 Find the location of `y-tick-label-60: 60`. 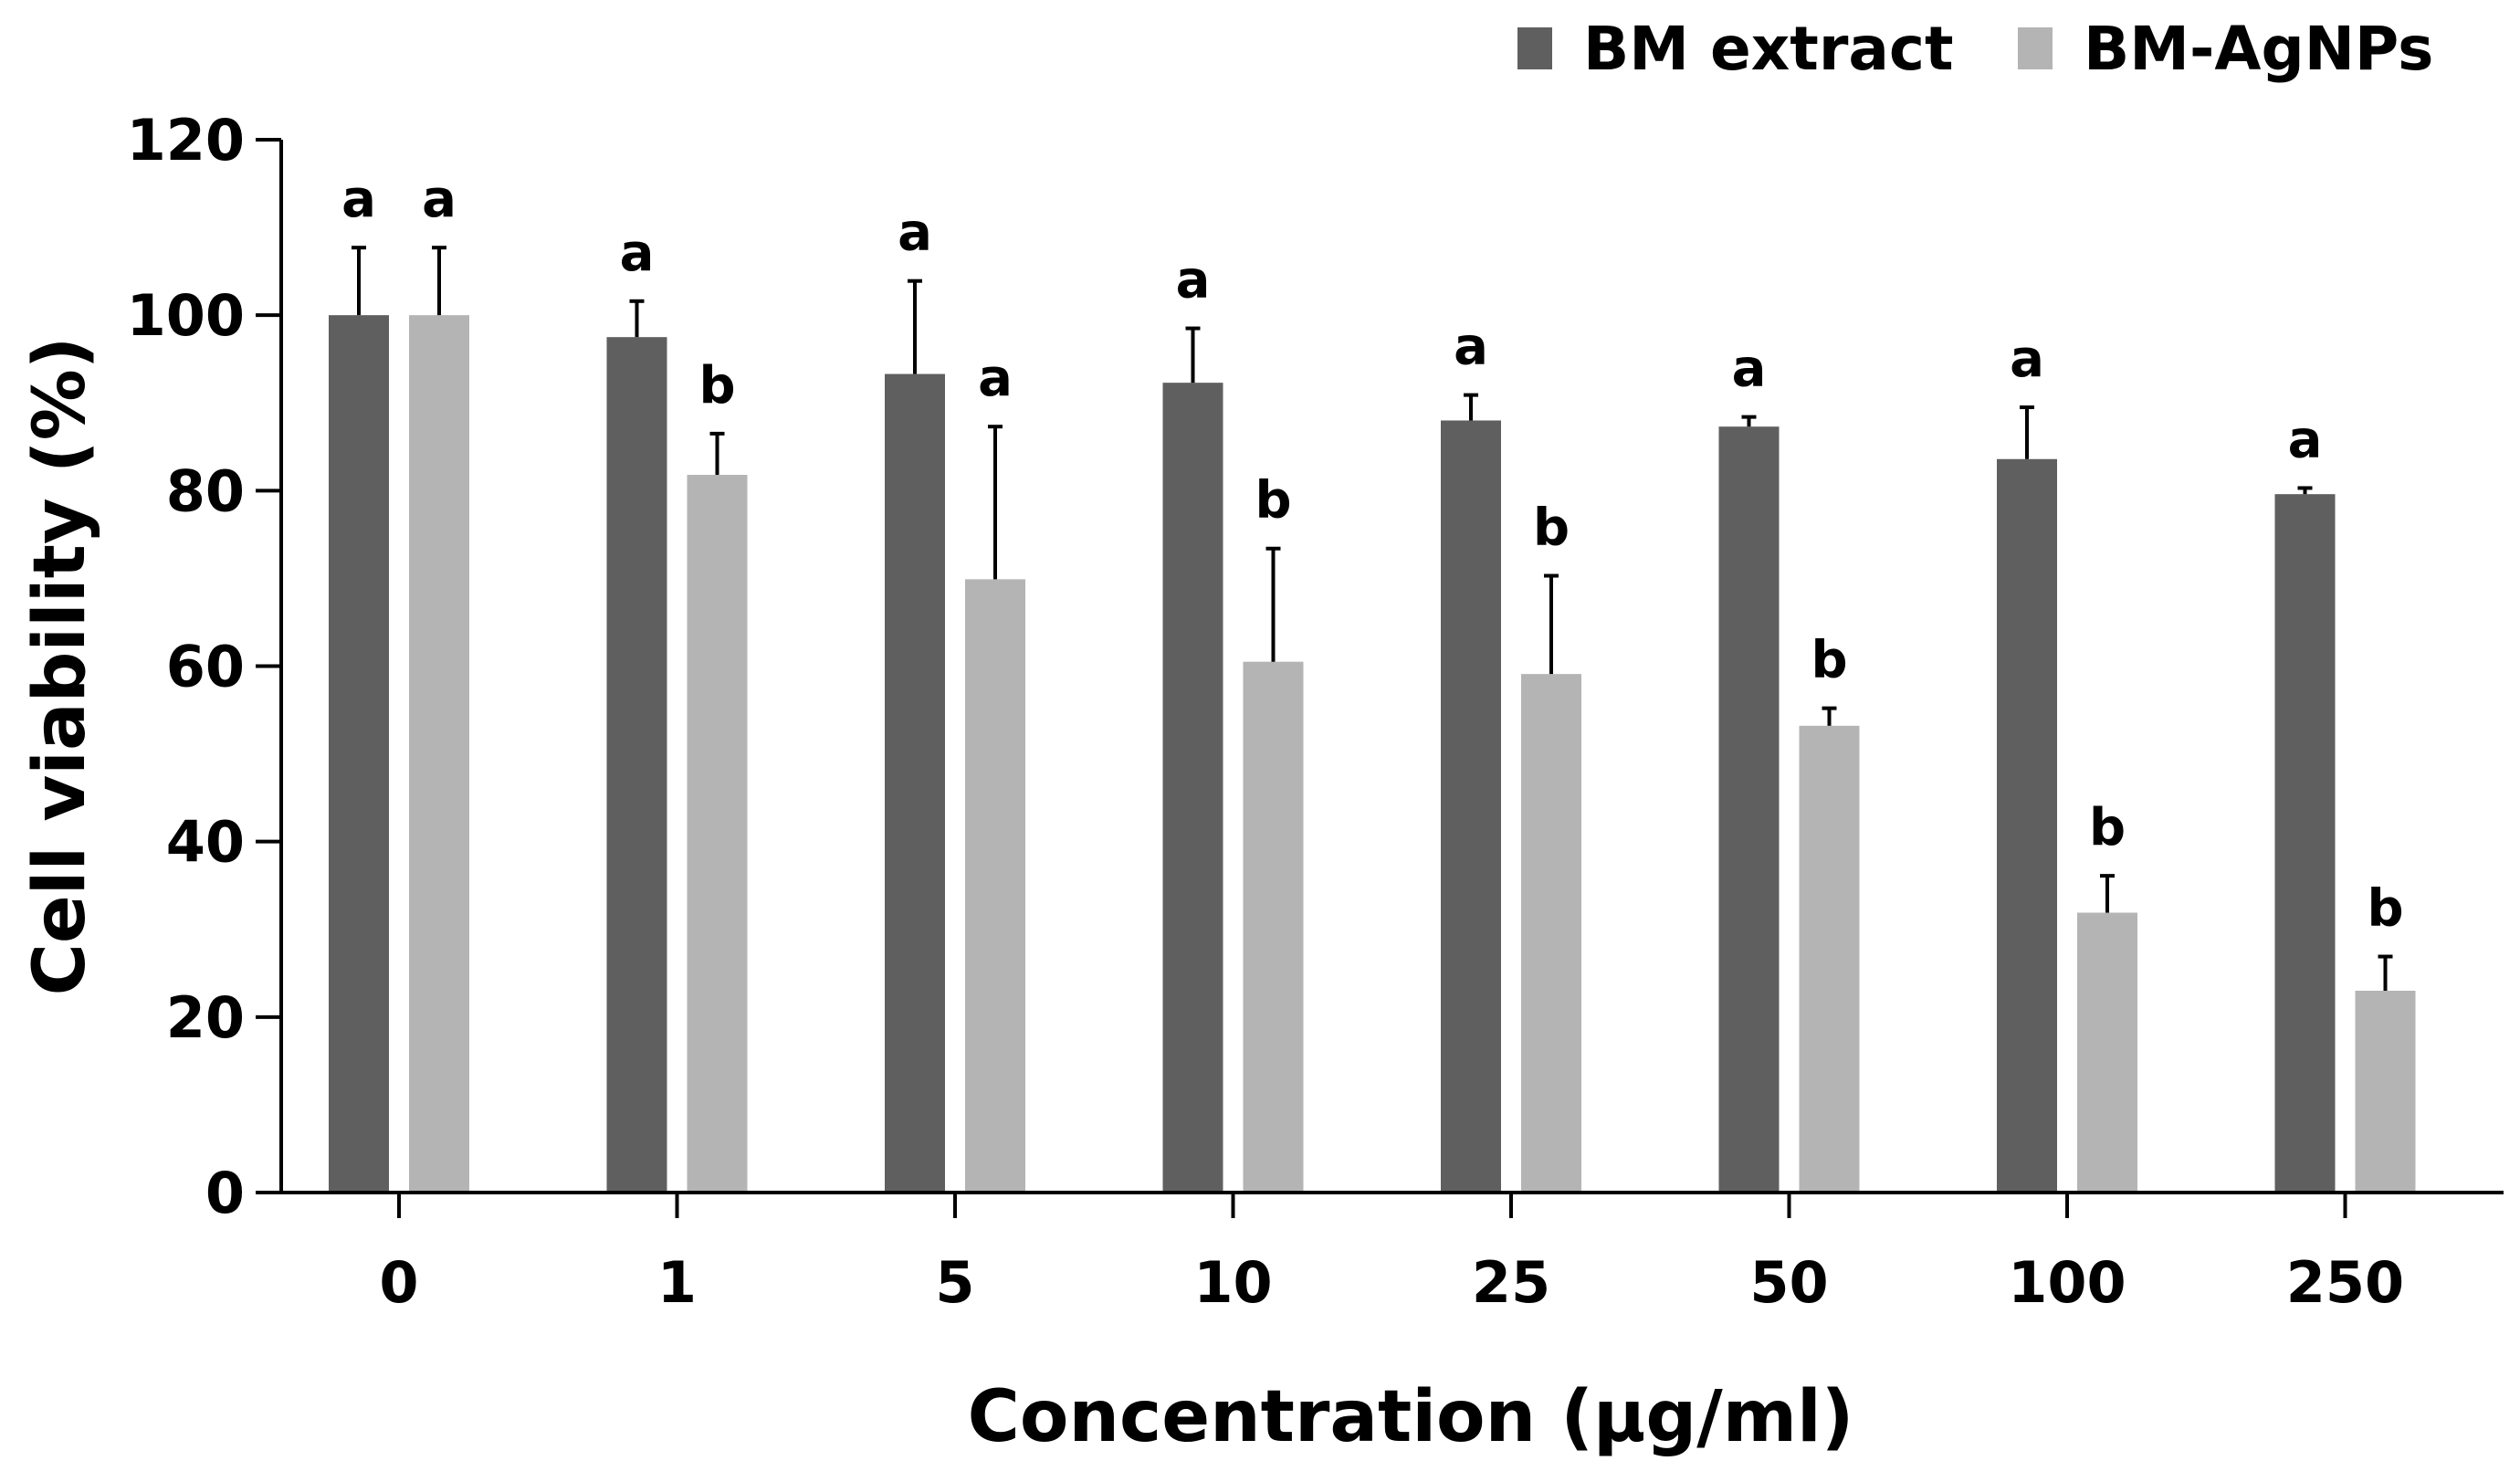

y-tick-label-60: 60 is located at coordinates (205, 667).